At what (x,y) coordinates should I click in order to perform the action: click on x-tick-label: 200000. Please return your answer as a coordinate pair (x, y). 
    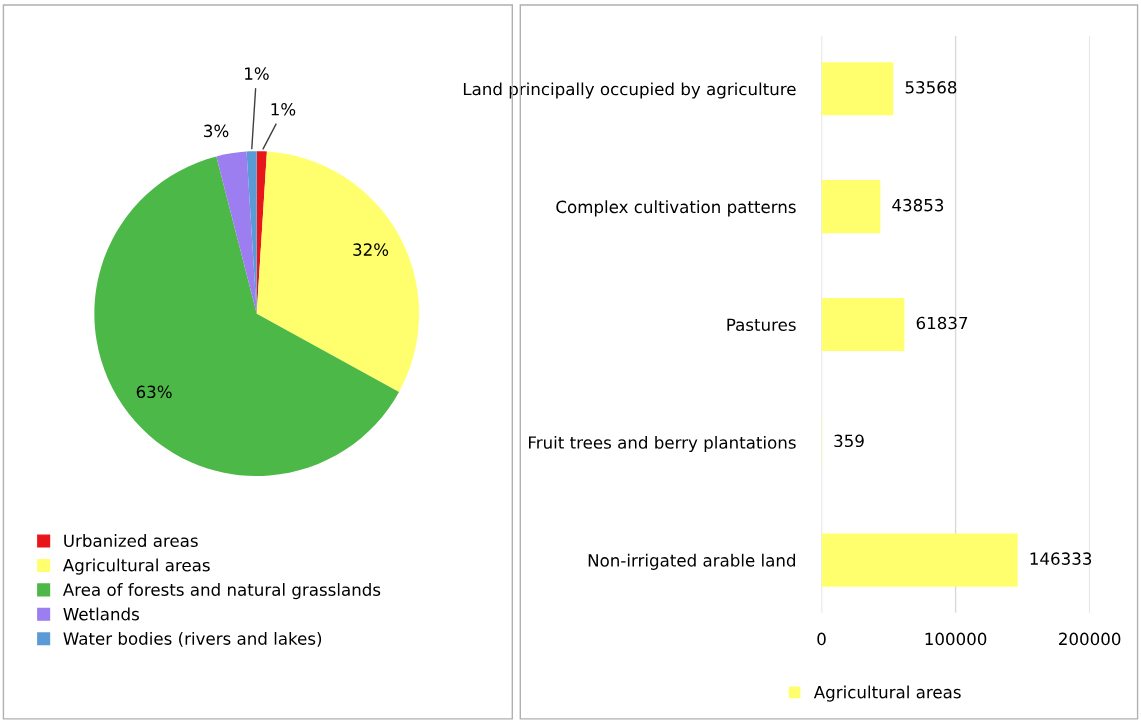
    Looking at the image, I should click on (1090, 639).